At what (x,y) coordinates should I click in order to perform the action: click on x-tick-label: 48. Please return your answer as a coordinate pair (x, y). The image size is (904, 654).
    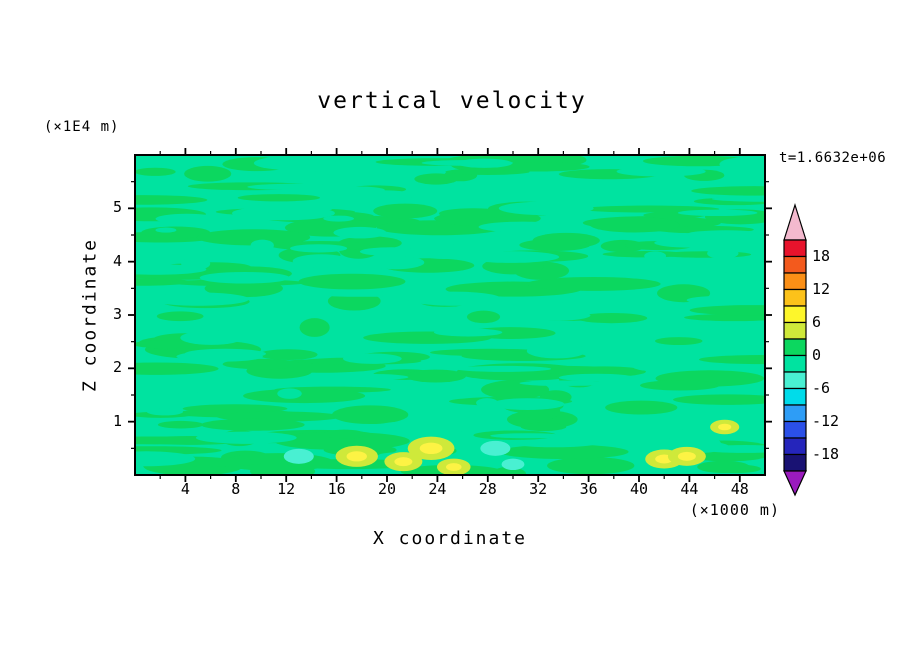
    Looking at the image, I should click on (739, 489).